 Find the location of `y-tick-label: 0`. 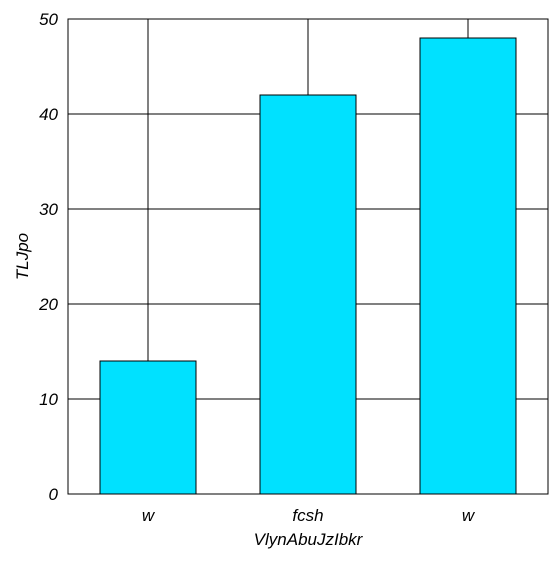

y-tick-label: 0 is located at coordinates (54, 494).